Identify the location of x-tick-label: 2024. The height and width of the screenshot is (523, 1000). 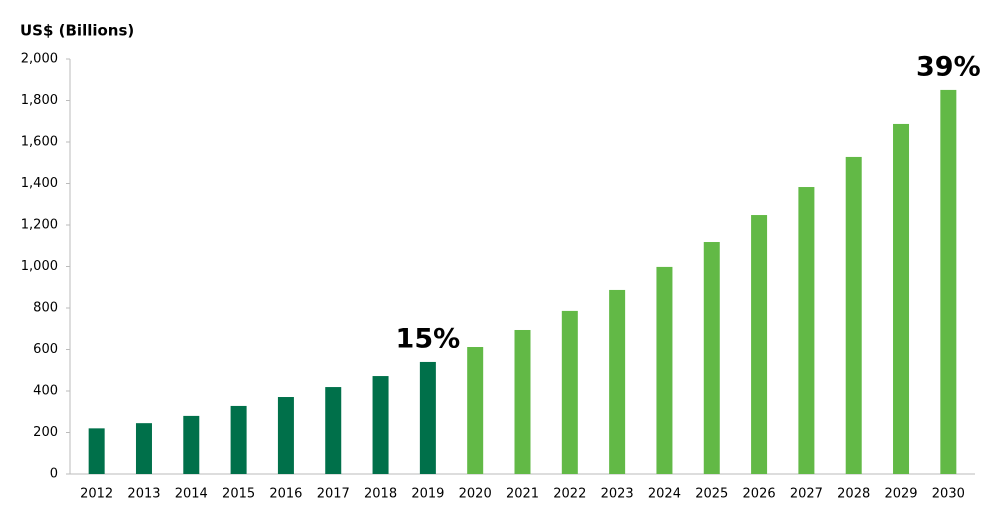
(664, 494).